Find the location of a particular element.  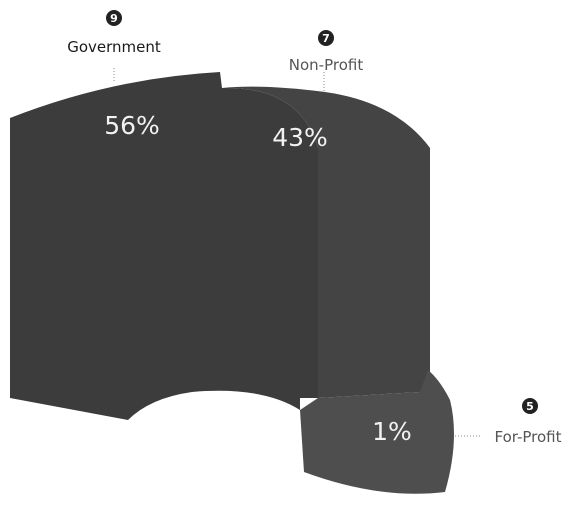

marker-government: 9 is located at coordinates (114, 18).